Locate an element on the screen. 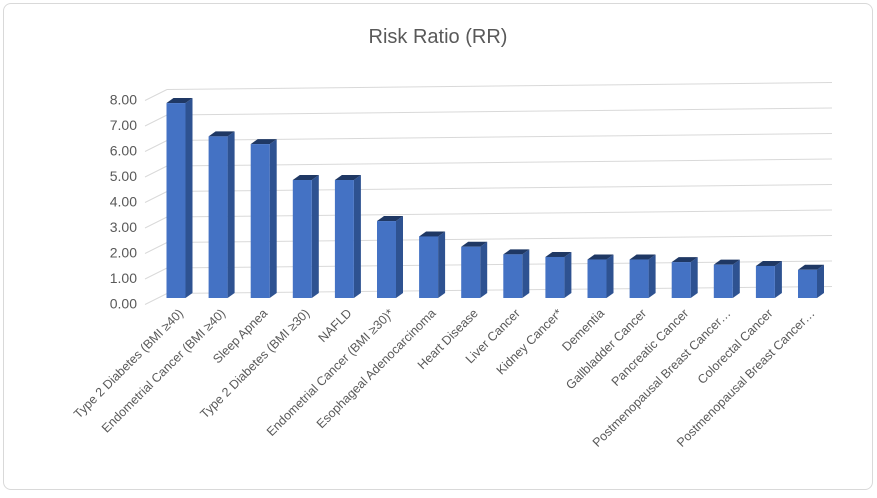  y-axis-tick-label: 8.00 is located at coordinates (123, 99).